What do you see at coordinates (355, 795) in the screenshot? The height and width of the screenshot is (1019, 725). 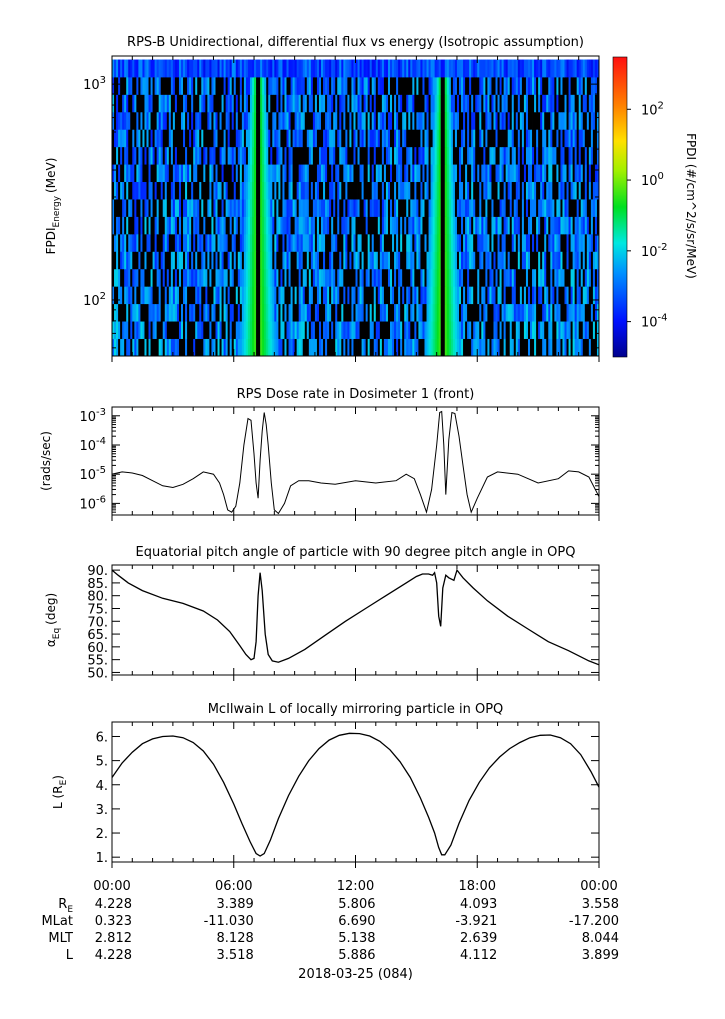 I see `mcilwain-l-x-ticks` at bounding box center [355, 795].